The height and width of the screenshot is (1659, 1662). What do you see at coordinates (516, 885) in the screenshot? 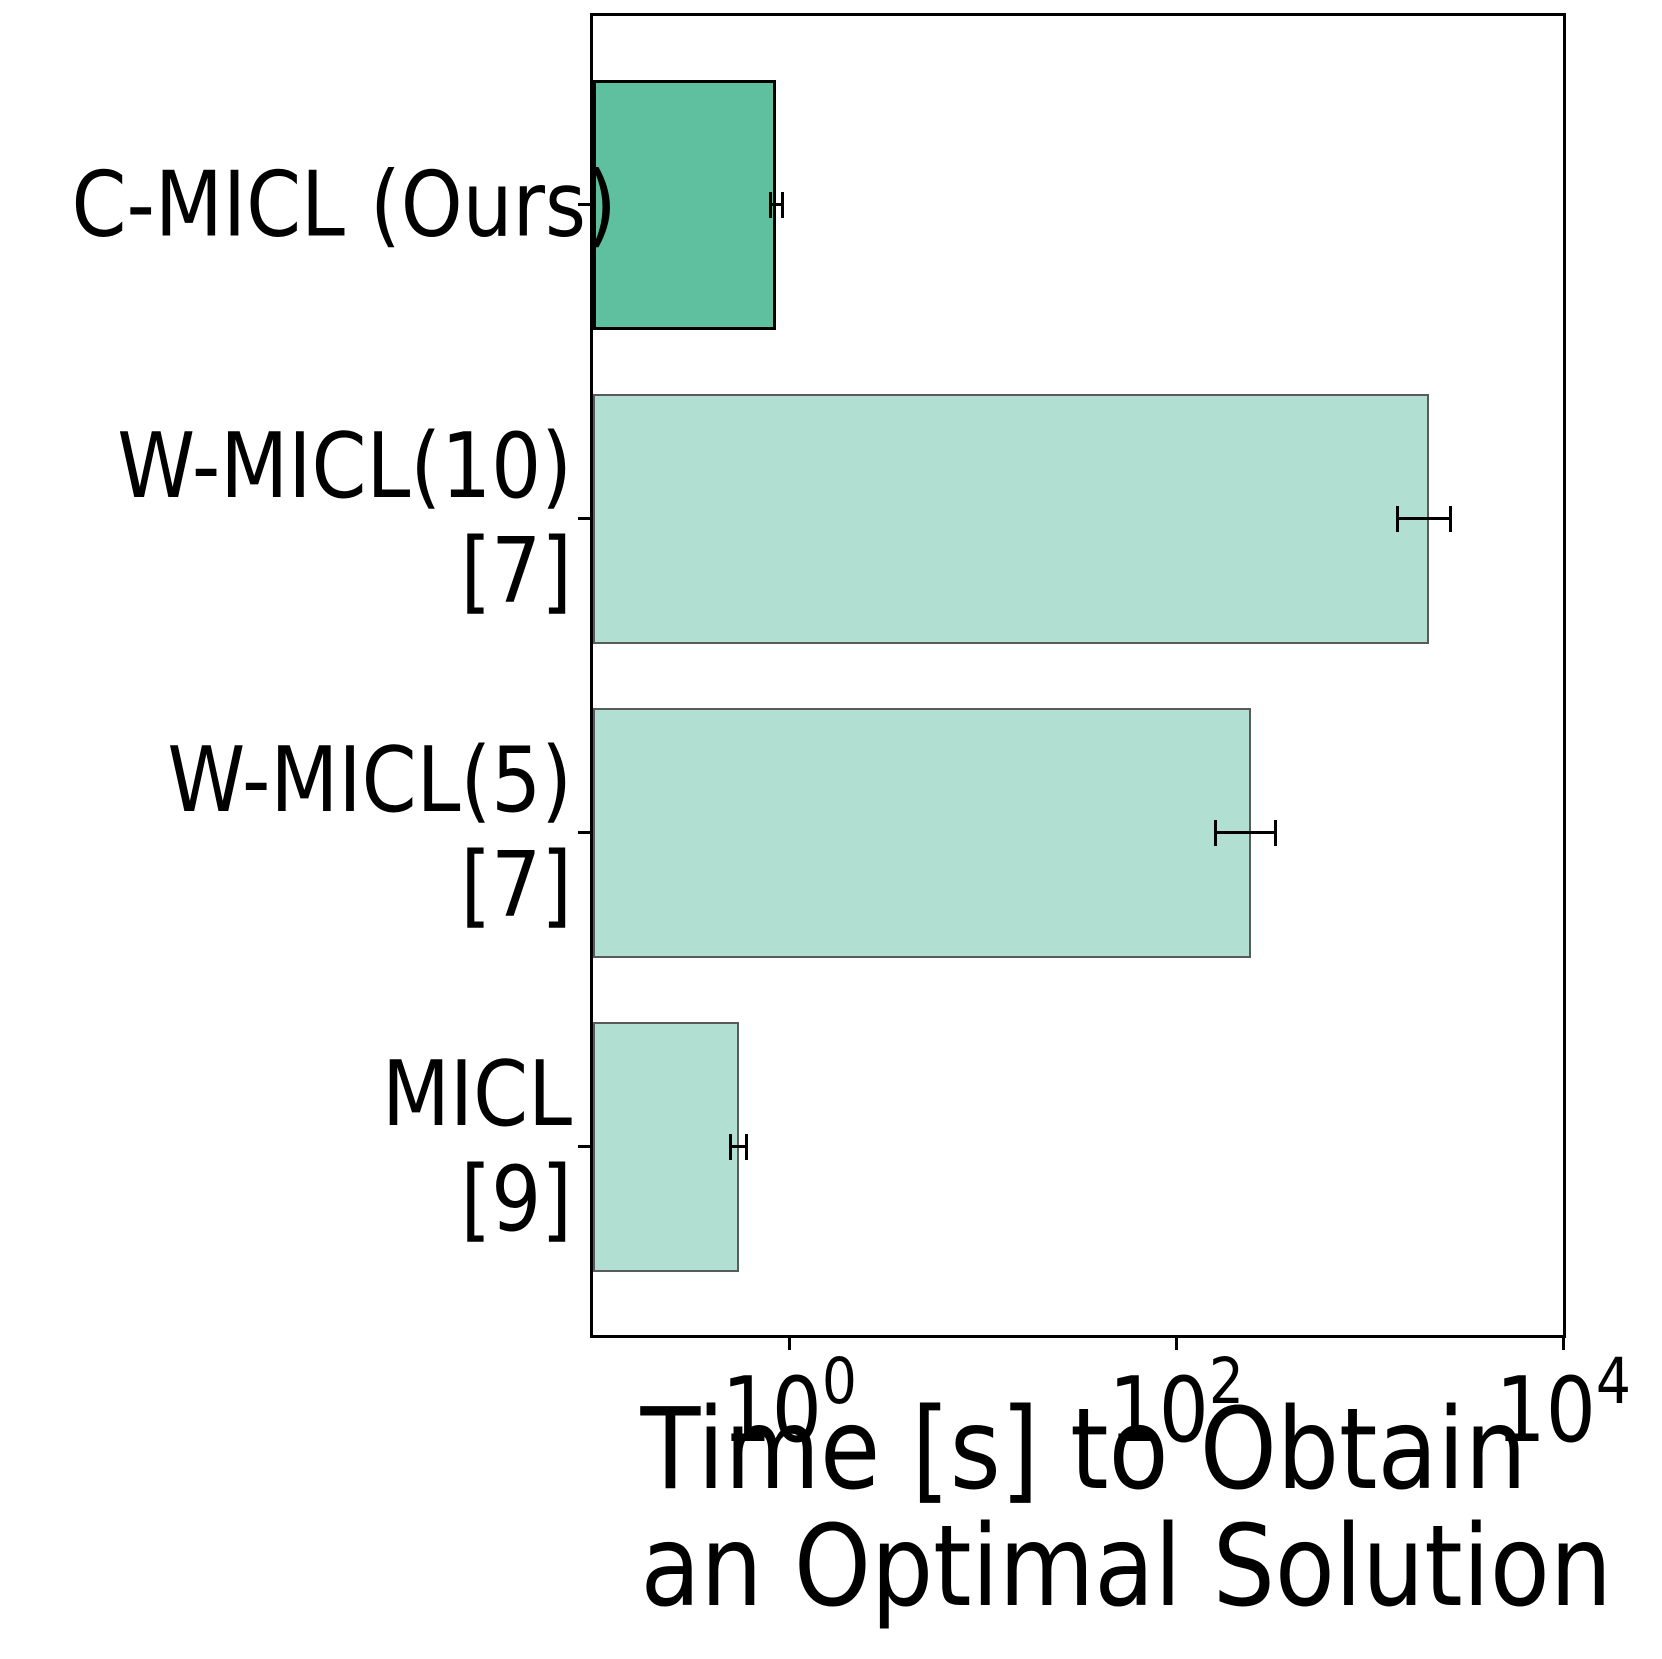
I see `y-tick-label-w-micl-5-line2: [7]` at bounding box center [516, 885].